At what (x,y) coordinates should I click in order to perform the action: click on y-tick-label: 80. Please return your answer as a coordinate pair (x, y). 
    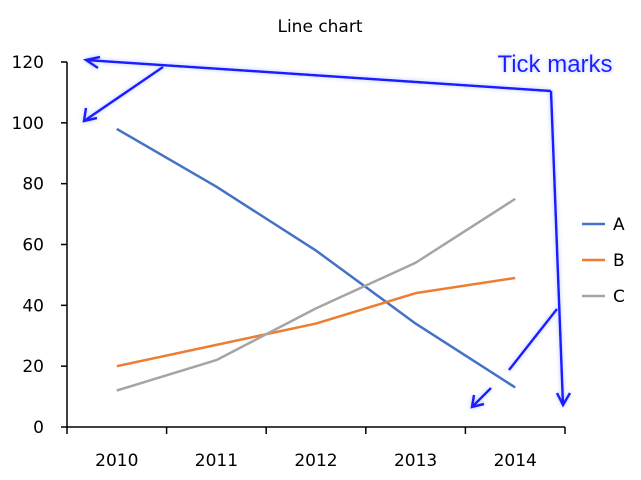
    Looking at the image, I should click on (33, 185).